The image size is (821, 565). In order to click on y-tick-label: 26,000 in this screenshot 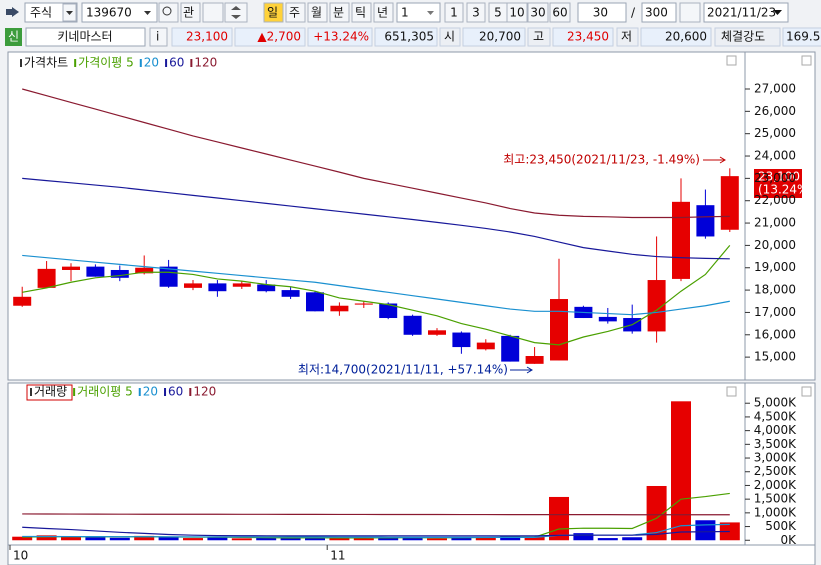, I will do `click(775, 111)`.